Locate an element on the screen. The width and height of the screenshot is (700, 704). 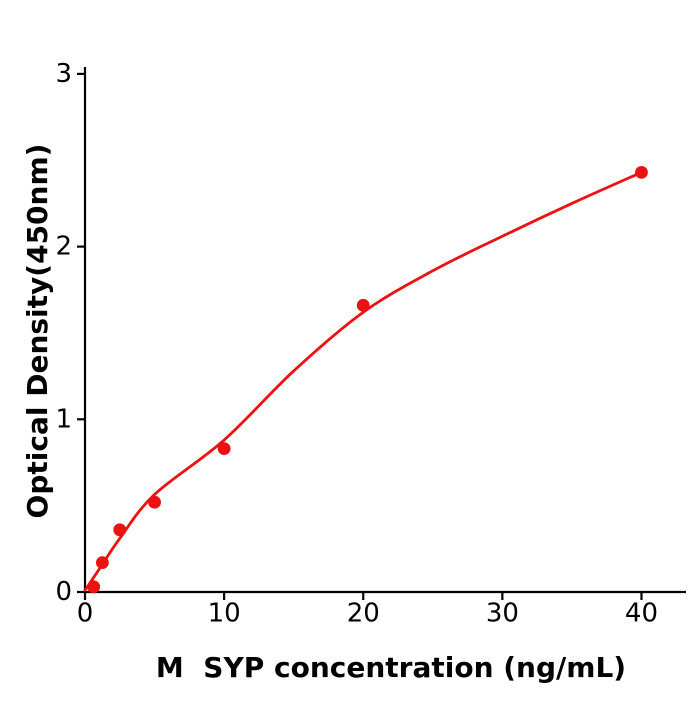
x-tick-label: 20 is located at coordinates (363, 613).